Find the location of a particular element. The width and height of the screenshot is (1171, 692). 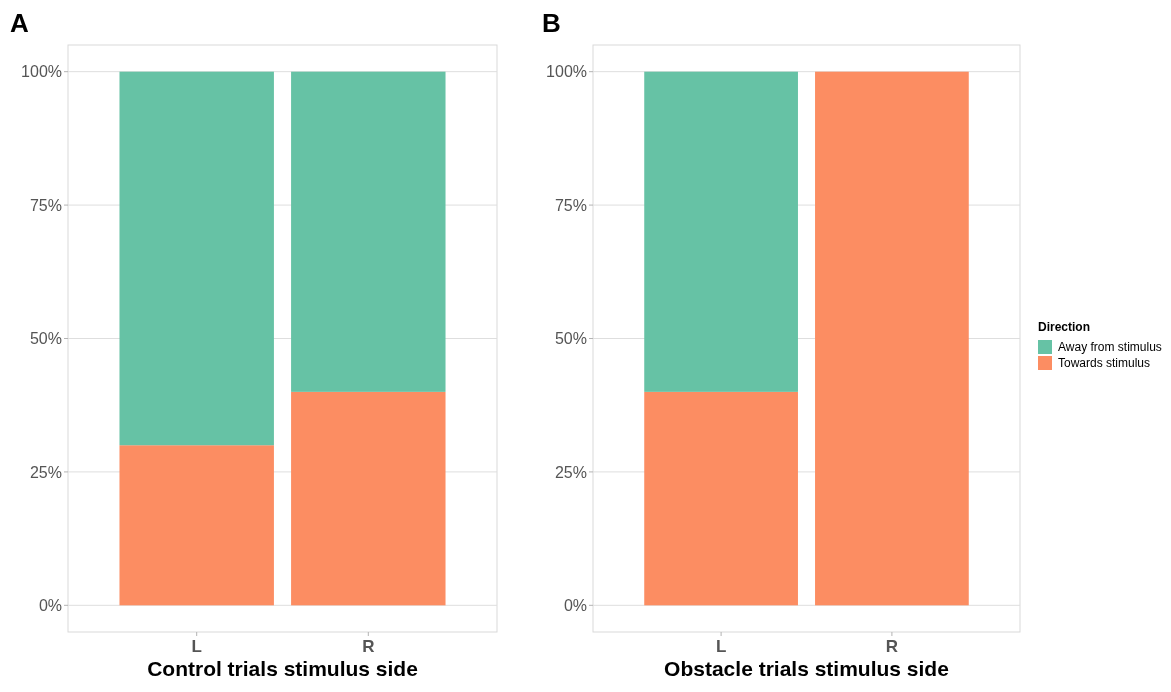

chart-title: B is located at coordinates (551, 23).